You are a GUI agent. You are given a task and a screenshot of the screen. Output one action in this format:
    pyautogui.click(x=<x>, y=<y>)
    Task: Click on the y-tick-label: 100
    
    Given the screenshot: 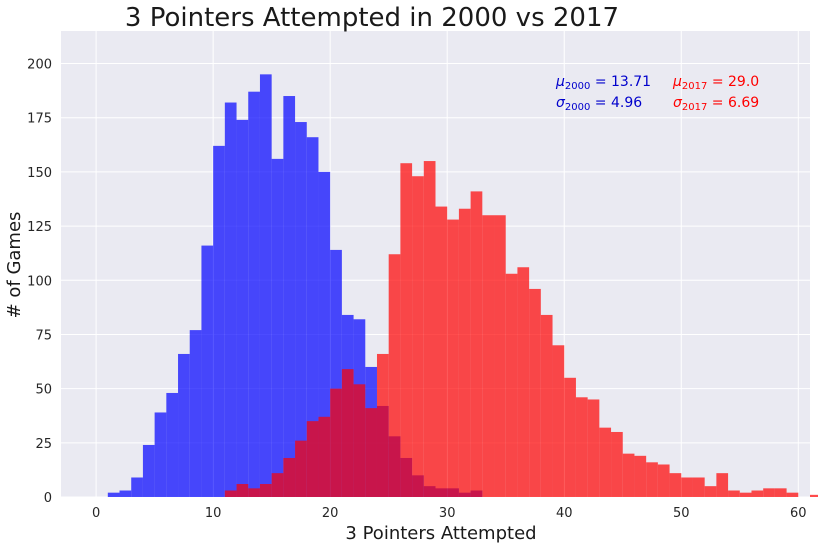 What is the action you would take?
    pyautogui.click(x=39, y=281)
    